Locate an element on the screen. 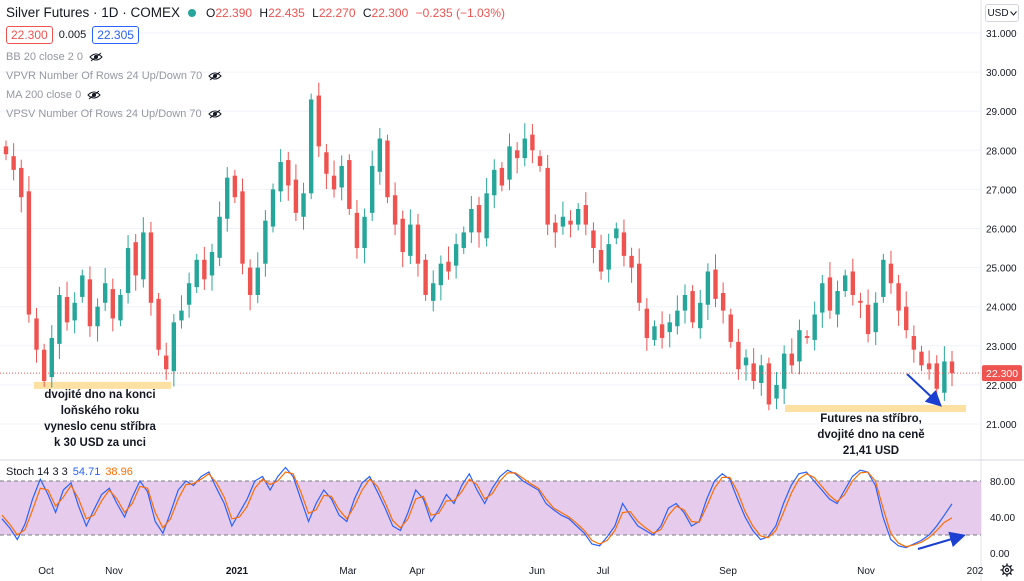  chevron-down-icon is located at coordinates (1013, 13).